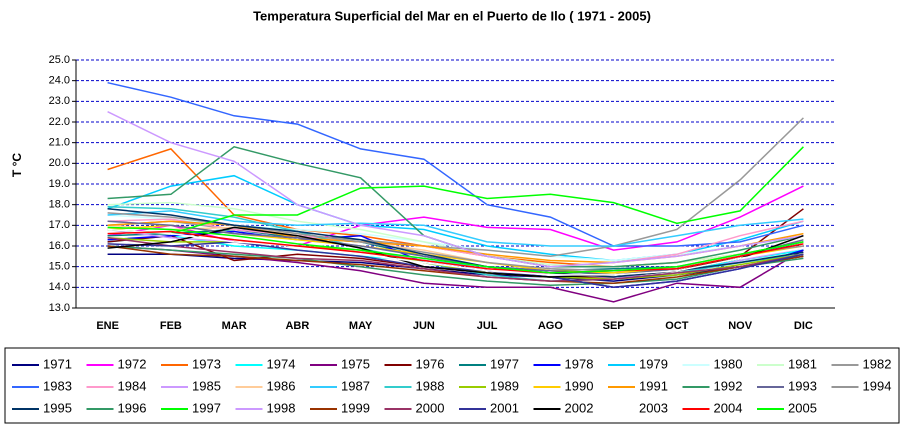 The height and width of the screenshot is (425, 901). Describe the element at coordinates (653, 363) in the screenshot. I see `legend-label: 1979` at that location.